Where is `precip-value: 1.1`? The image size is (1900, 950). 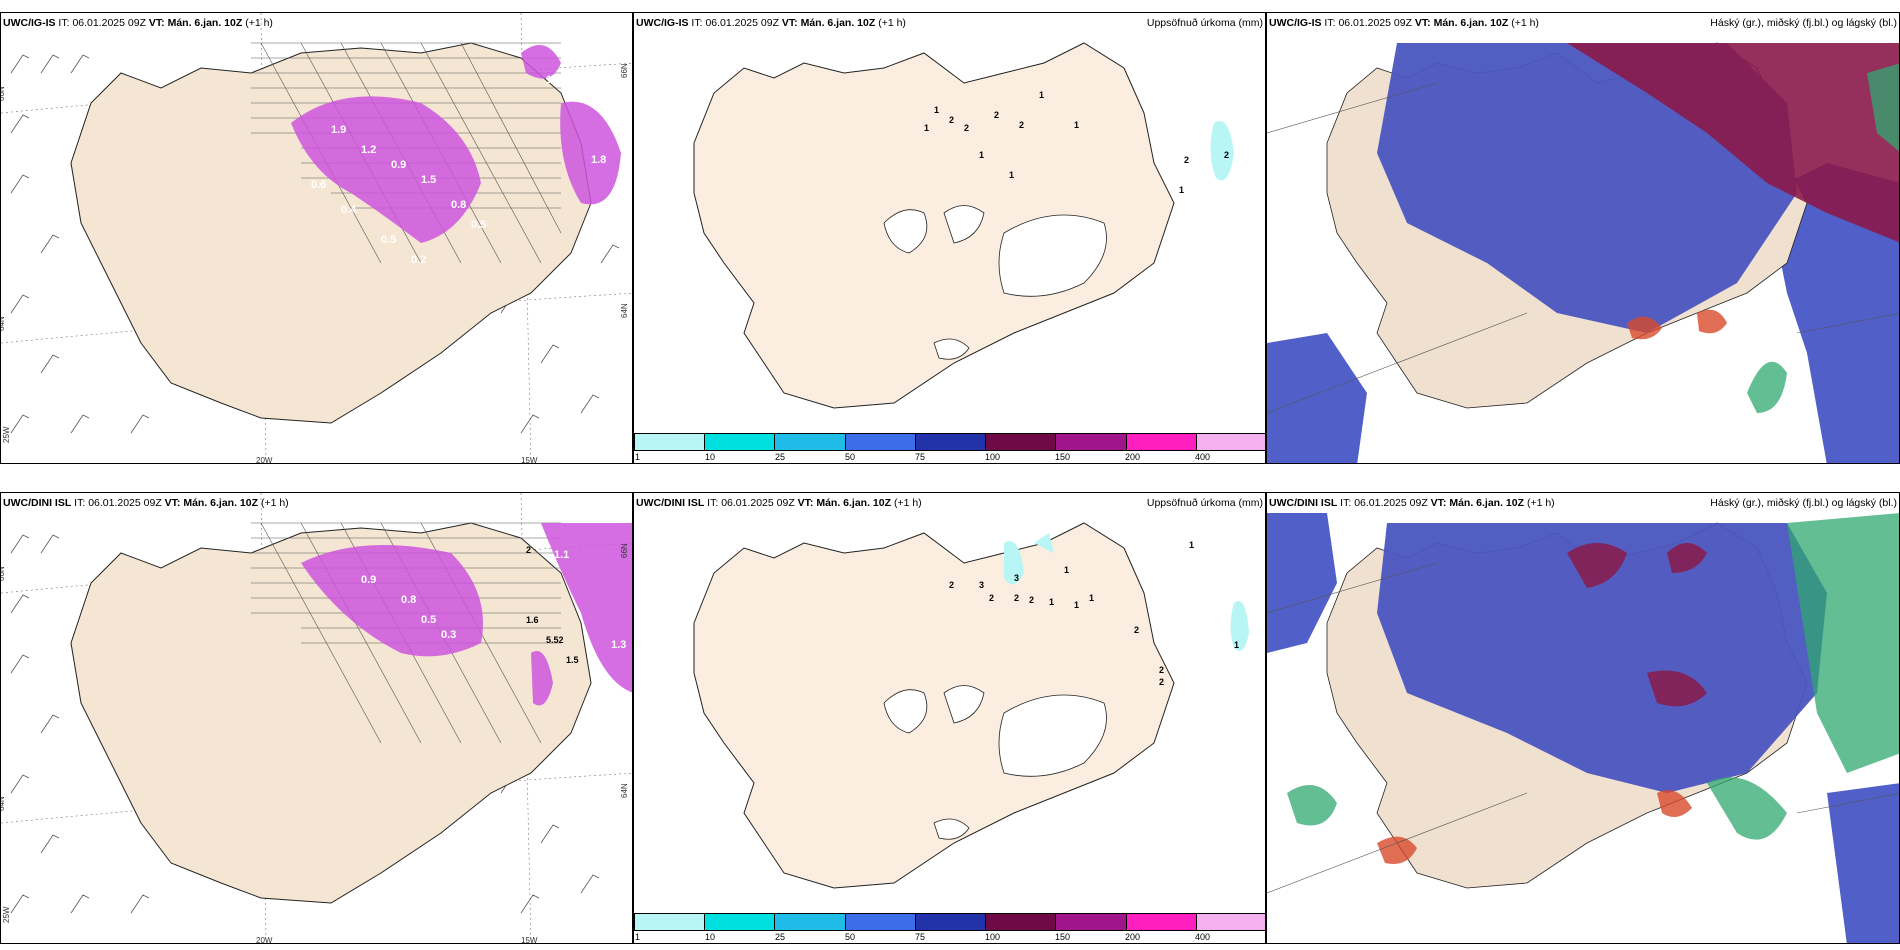 precip-value: 1.1 is located at coordinates (561, 555).